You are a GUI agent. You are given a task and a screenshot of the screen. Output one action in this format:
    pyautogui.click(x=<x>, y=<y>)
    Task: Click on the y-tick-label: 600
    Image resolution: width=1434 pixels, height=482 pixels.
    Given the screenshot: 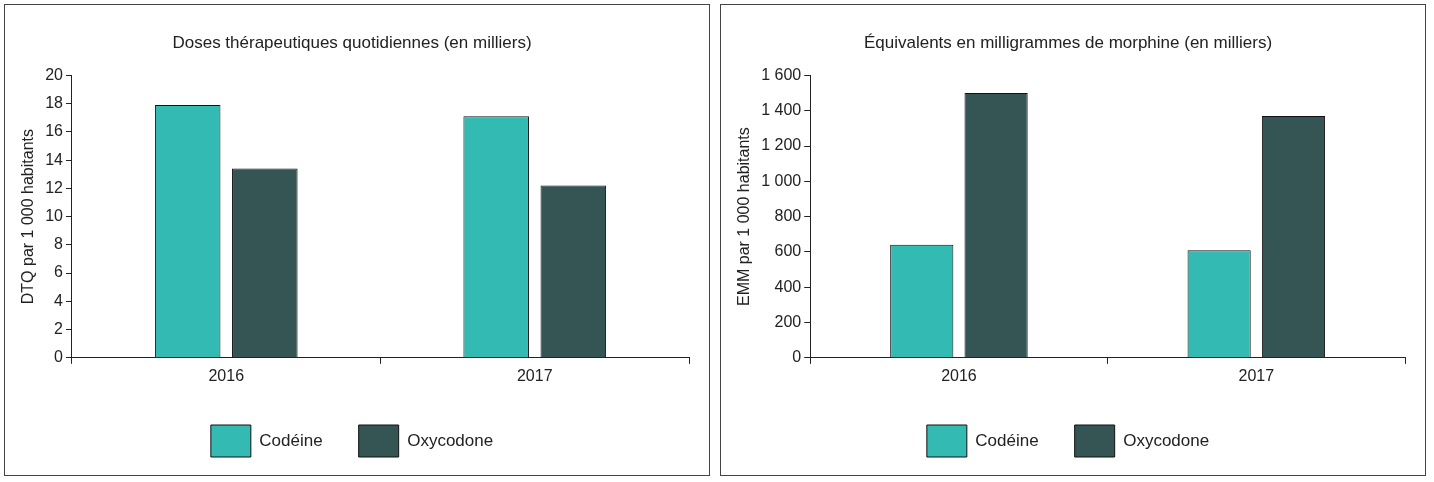 What is the action you would take?
    pyautogui.click(x=788, y=251)
    